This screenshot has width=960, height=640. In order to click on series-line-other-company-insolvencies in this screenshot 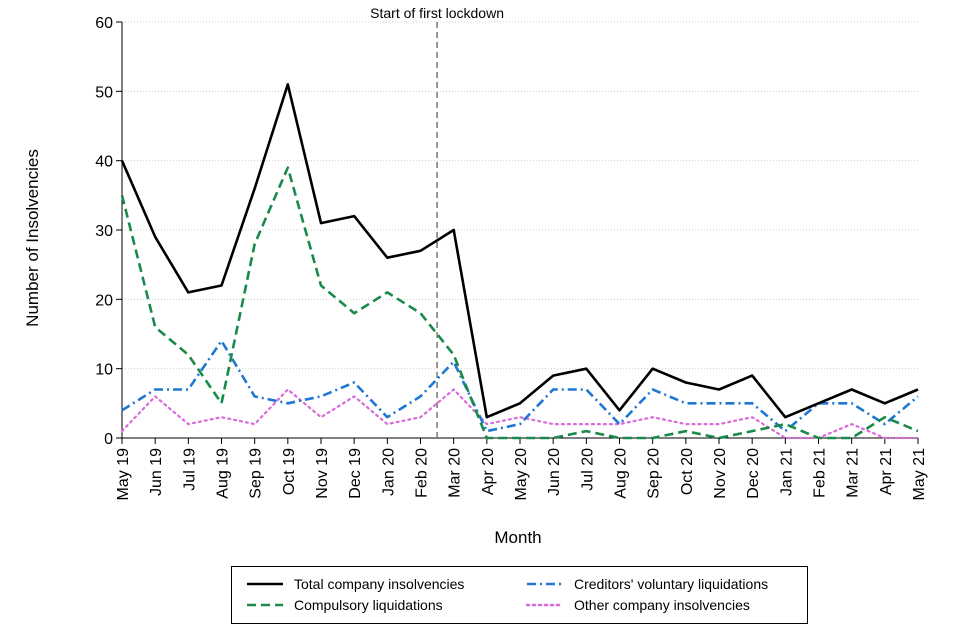, I will do `click(520, 414)`.